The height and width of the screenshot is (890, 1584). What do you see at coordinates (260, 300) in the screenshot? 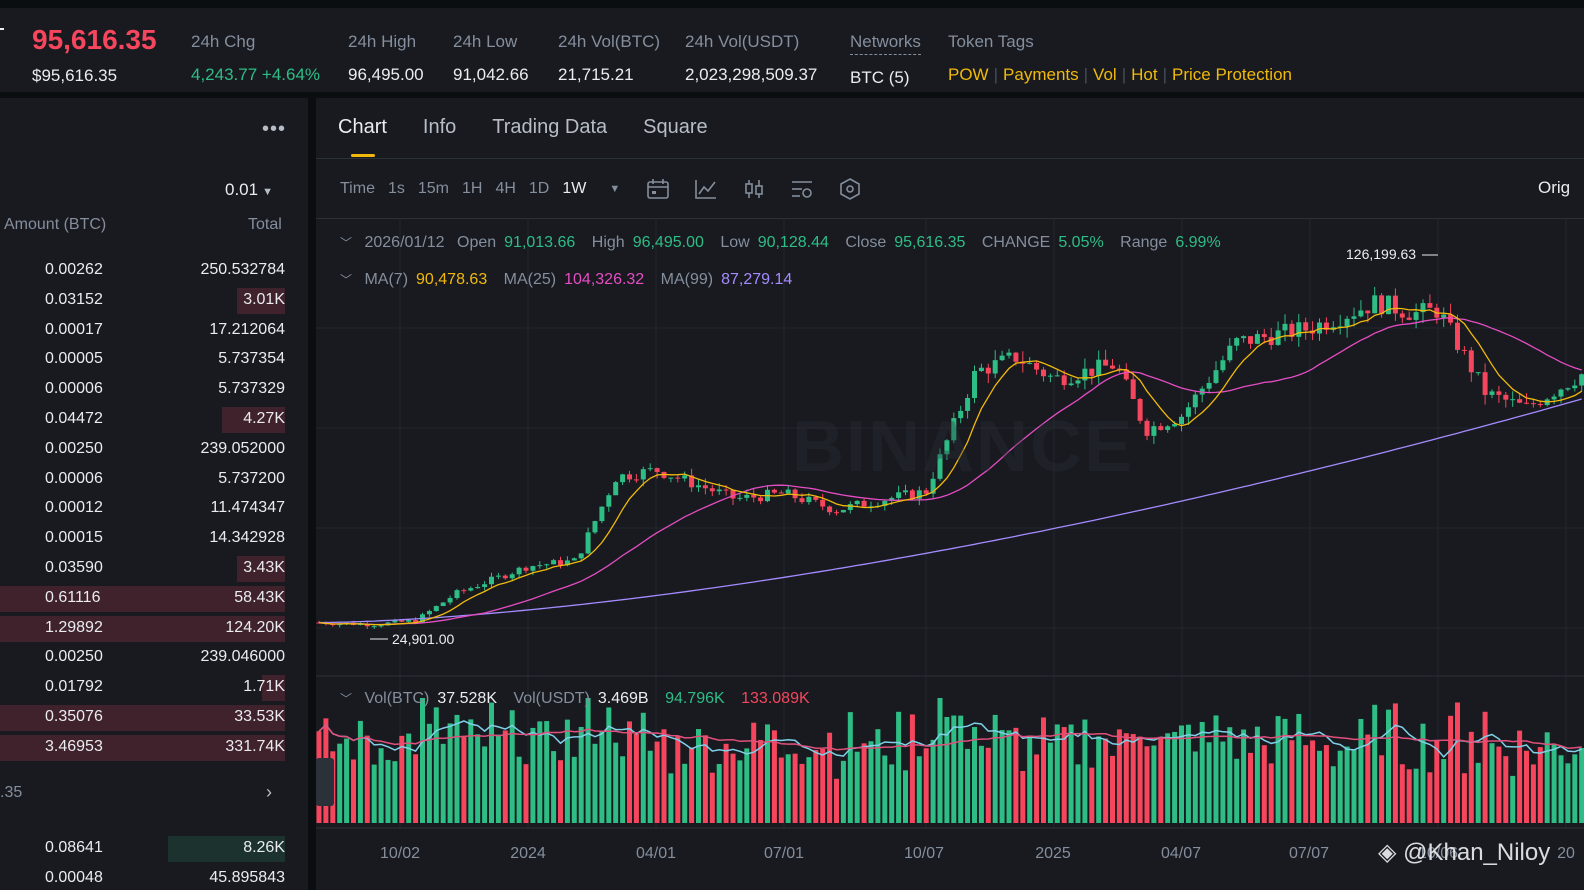
I see `depth-bar` at bounding box center [260, 300].